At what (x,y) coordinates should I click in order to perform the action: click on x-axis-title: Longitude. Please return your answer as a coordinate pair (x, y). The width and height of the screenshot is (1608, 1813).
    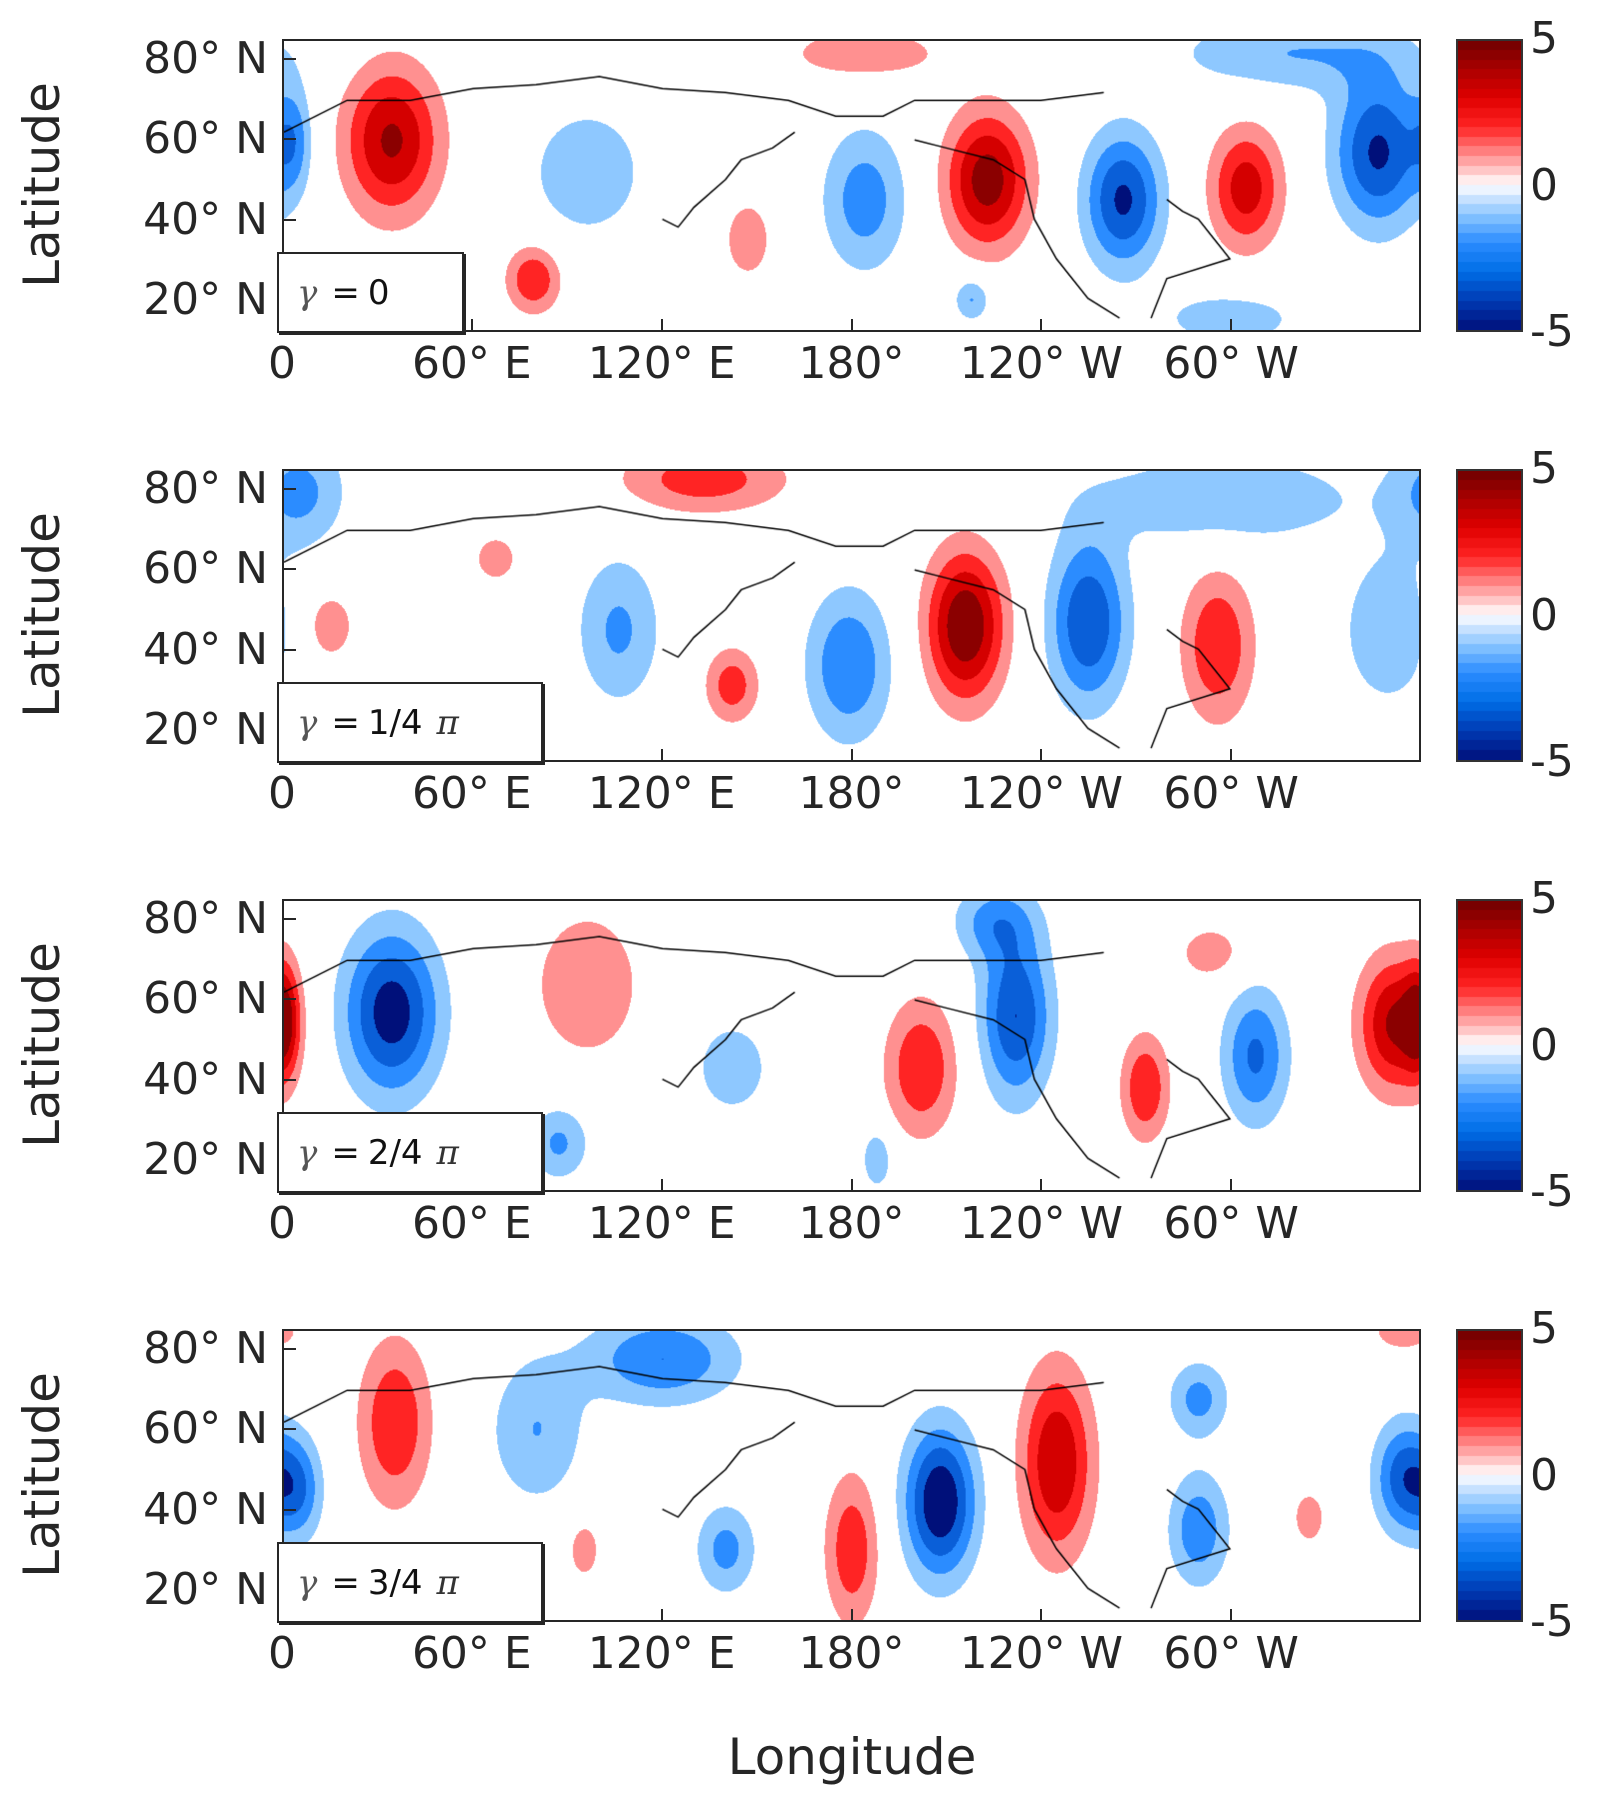
    Looking at the image, I should click on (852, 1757).